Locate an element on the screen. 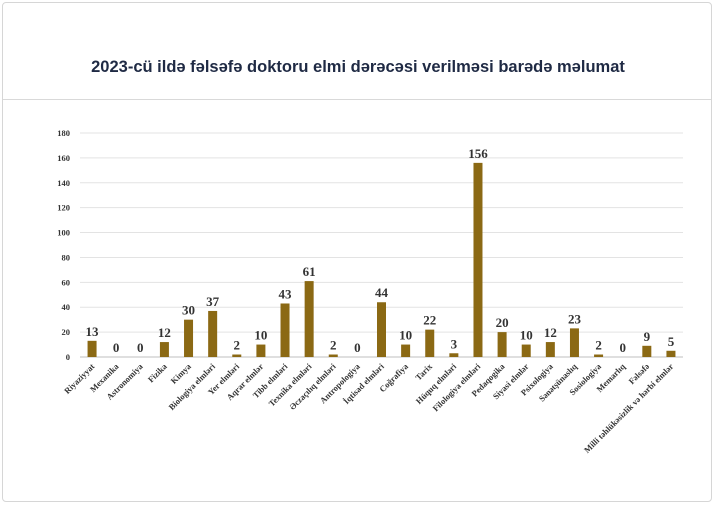 The image size is (716, 506). y-tick-label: 180 is located at coordinates (63, 133).